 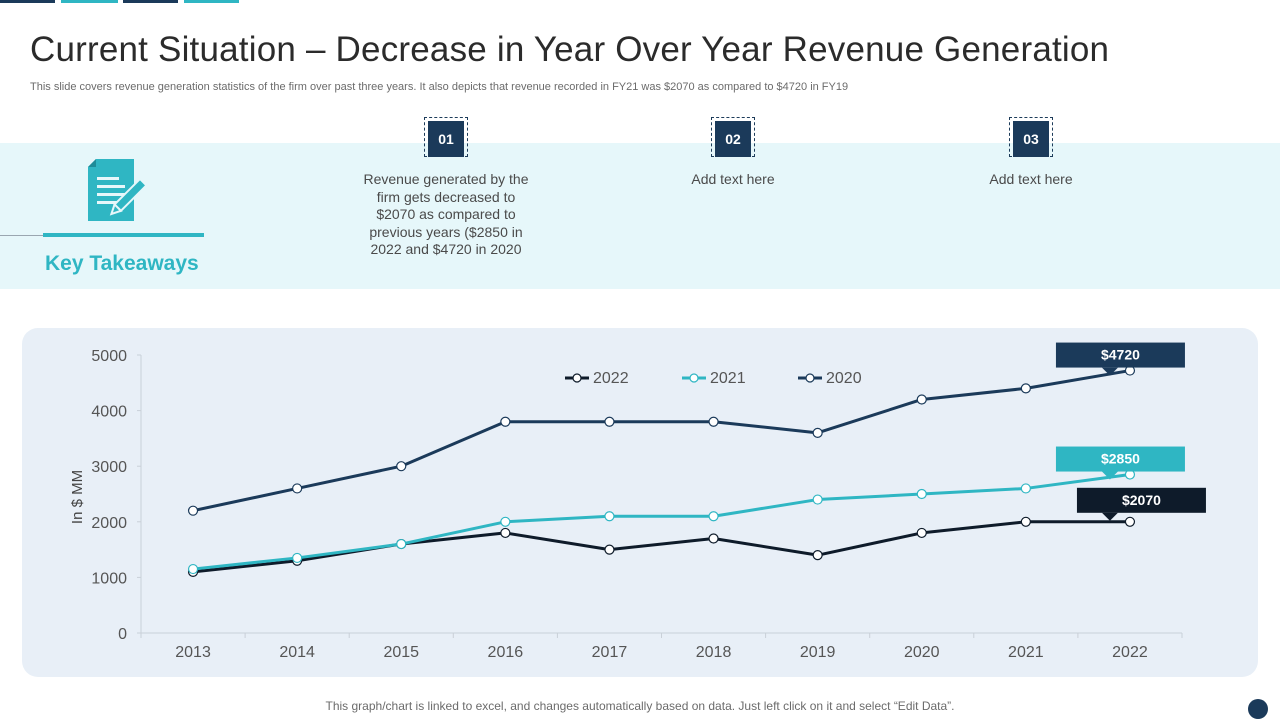 What do you see at coordinates (1026, 652) in the screenshot?
I see `x-tick-label: 2021` at bounding box center [1026, 652].